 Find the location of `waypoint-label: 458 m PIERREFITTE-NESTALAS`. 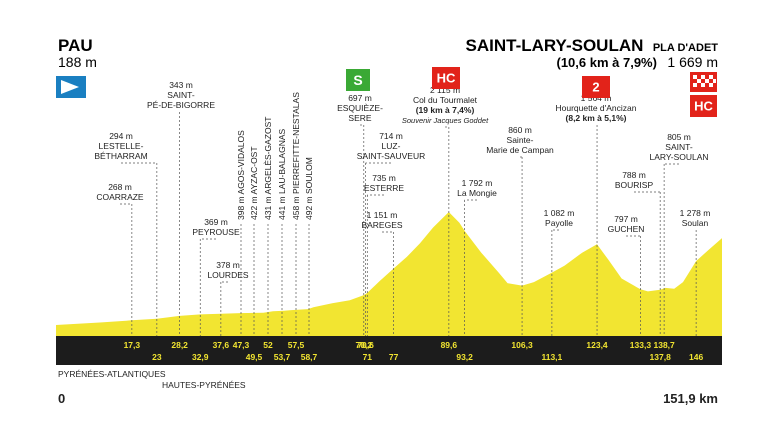

waypoint-label: 458 m PIERREFITTE-NESTALAS is located at coordinates (296, 156).